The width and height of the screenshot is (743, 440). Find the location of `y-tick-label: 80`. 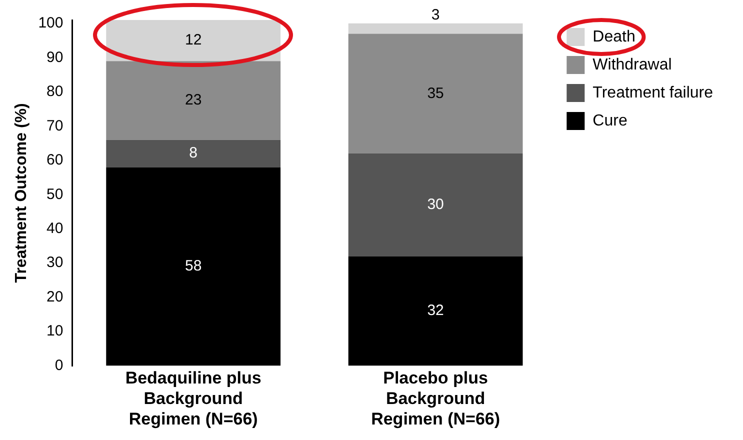

y-tick-label: 80 is located at coordinates (55, 91).